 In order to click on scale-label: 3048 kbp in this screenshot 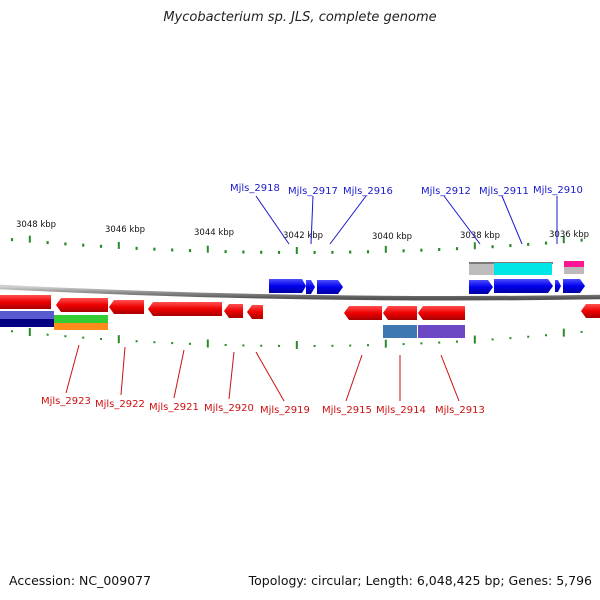, I will do `click(36, 225)`.